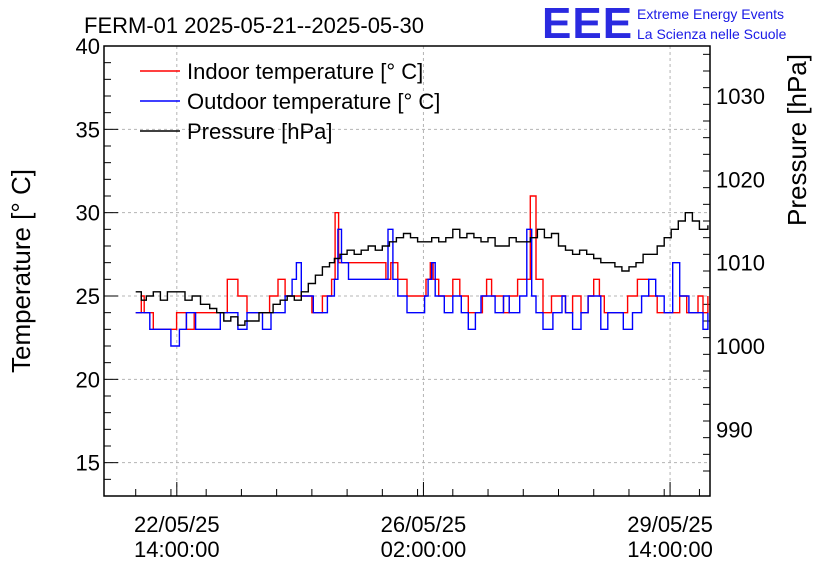 Image resolution: width=836 pixels, height=572 pixels. I want to click on x-tick-label-date: 26/05/25, so click(424, 524).